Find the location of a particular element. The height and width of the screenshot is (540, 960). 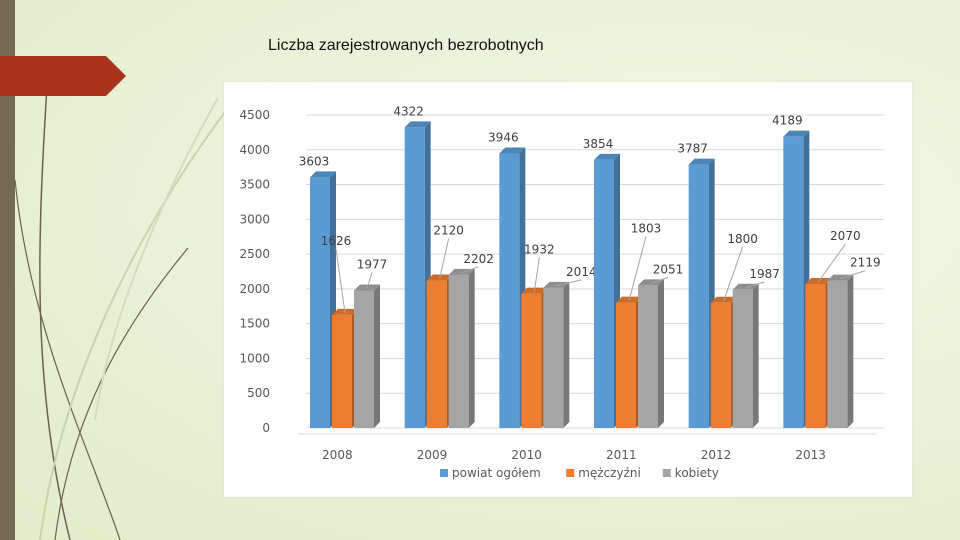

data-label: 1932 is located at coordinates (539, 250).